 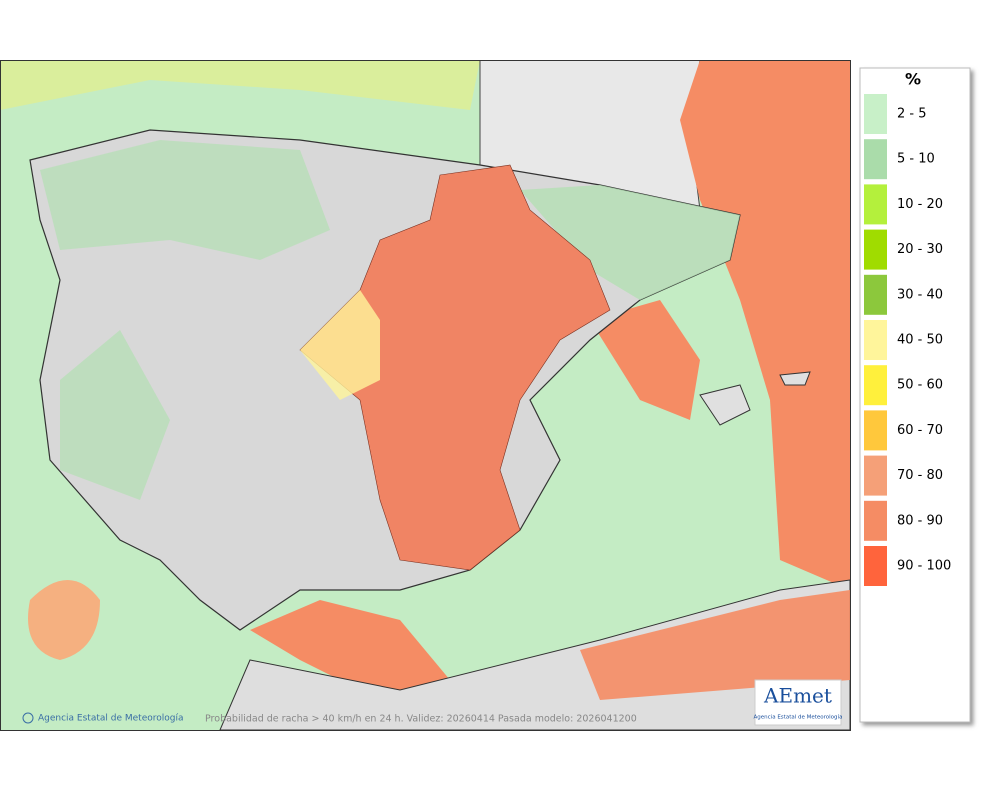 What do you see at coordinates (920, 204) in the screenshot?
I see `legend-label: 10 - 20` at bounding box center [920, 204].